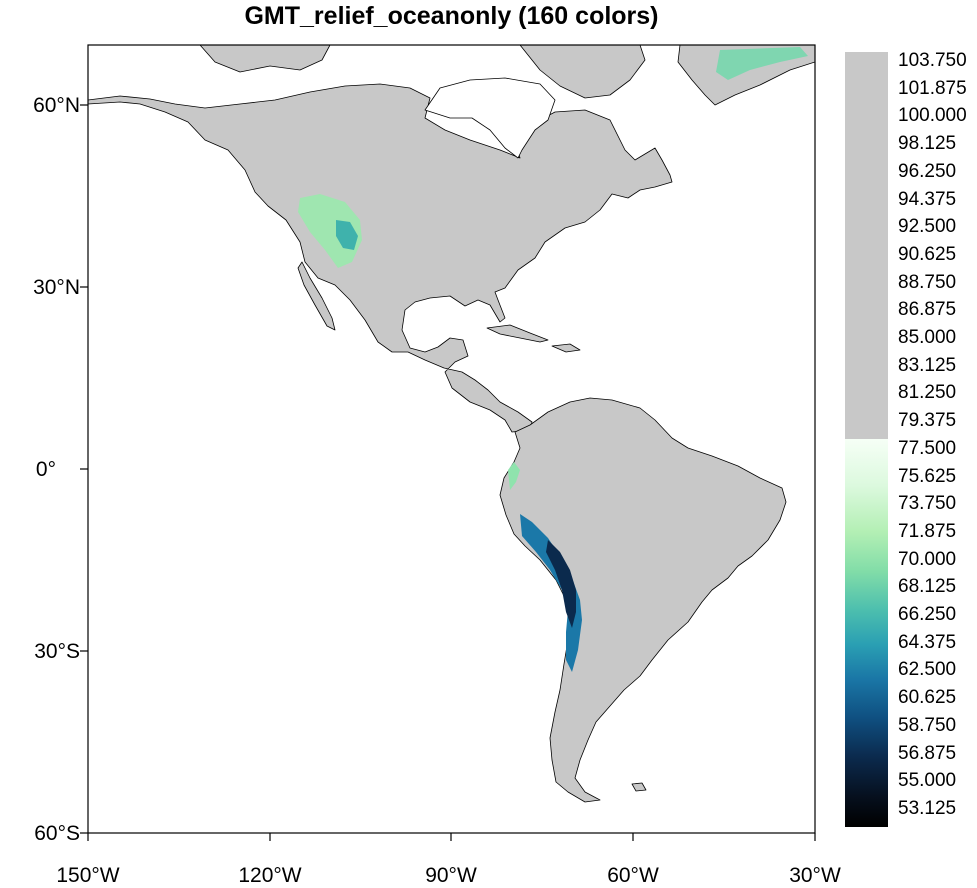 Image resolution: width=977 pixels, height=888 pixels. Describe the element at coordinates (582, 72) in the screenshot. I see `baffin-island` at that location.